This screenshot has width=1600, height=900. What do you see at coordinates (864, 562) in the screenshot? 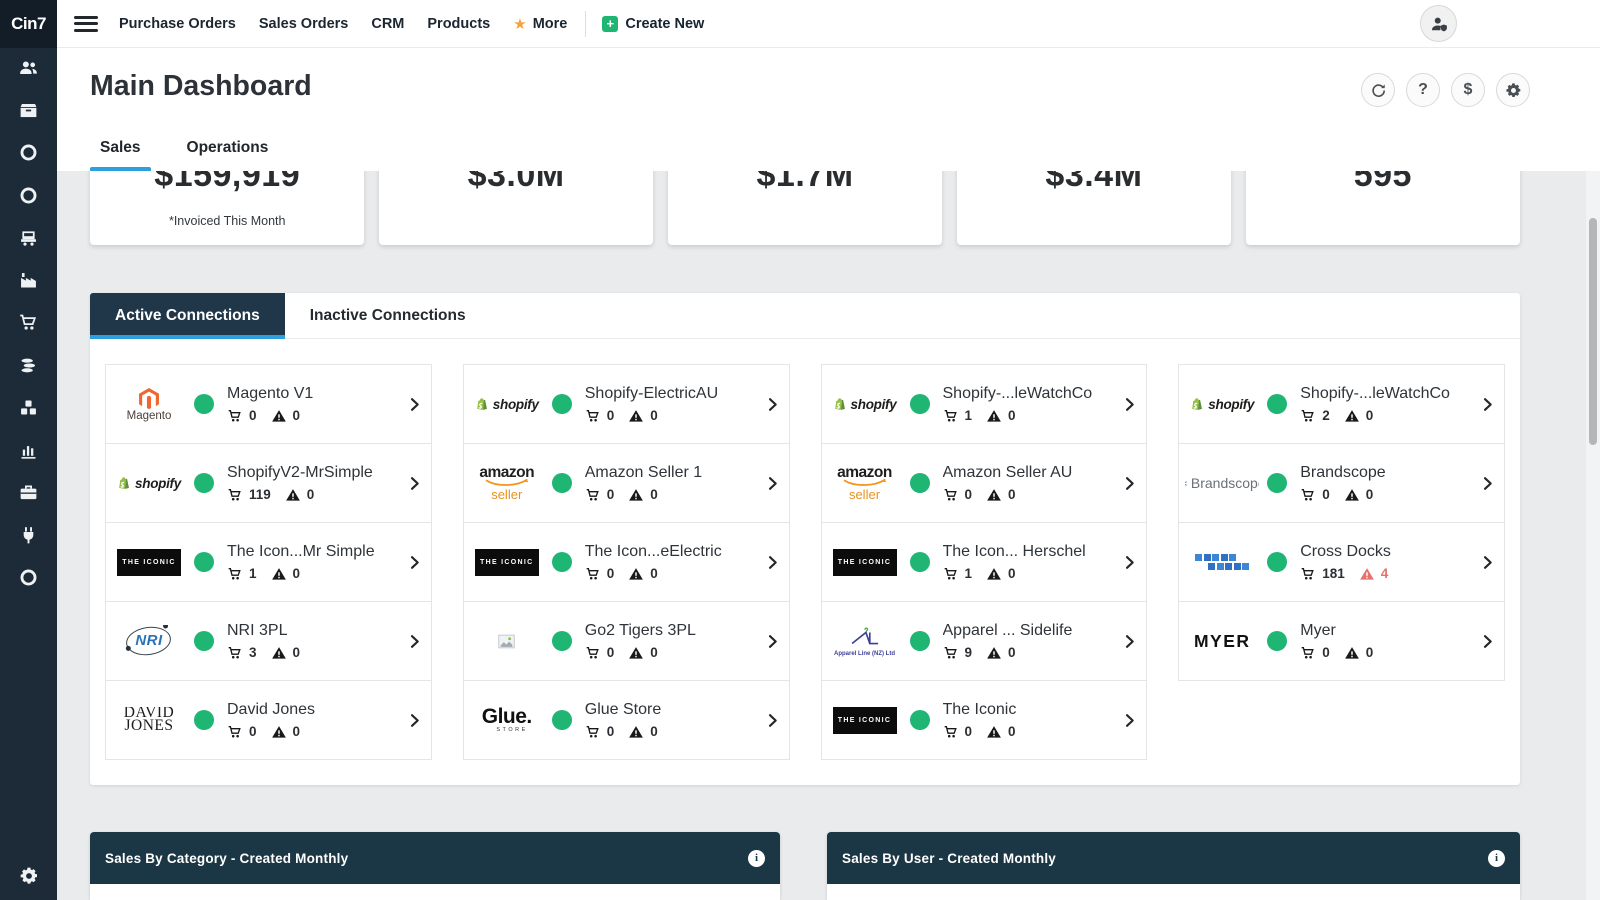
I see `the-iconic-logo: THE ICONIC` at bounding box center [864, 562].